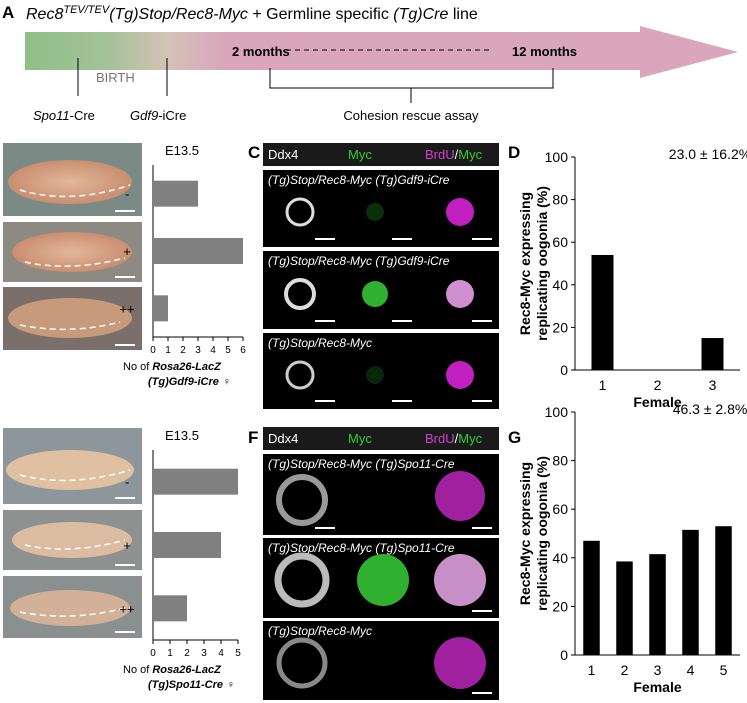  I want to click on panel-label: D, so click(514, 152).